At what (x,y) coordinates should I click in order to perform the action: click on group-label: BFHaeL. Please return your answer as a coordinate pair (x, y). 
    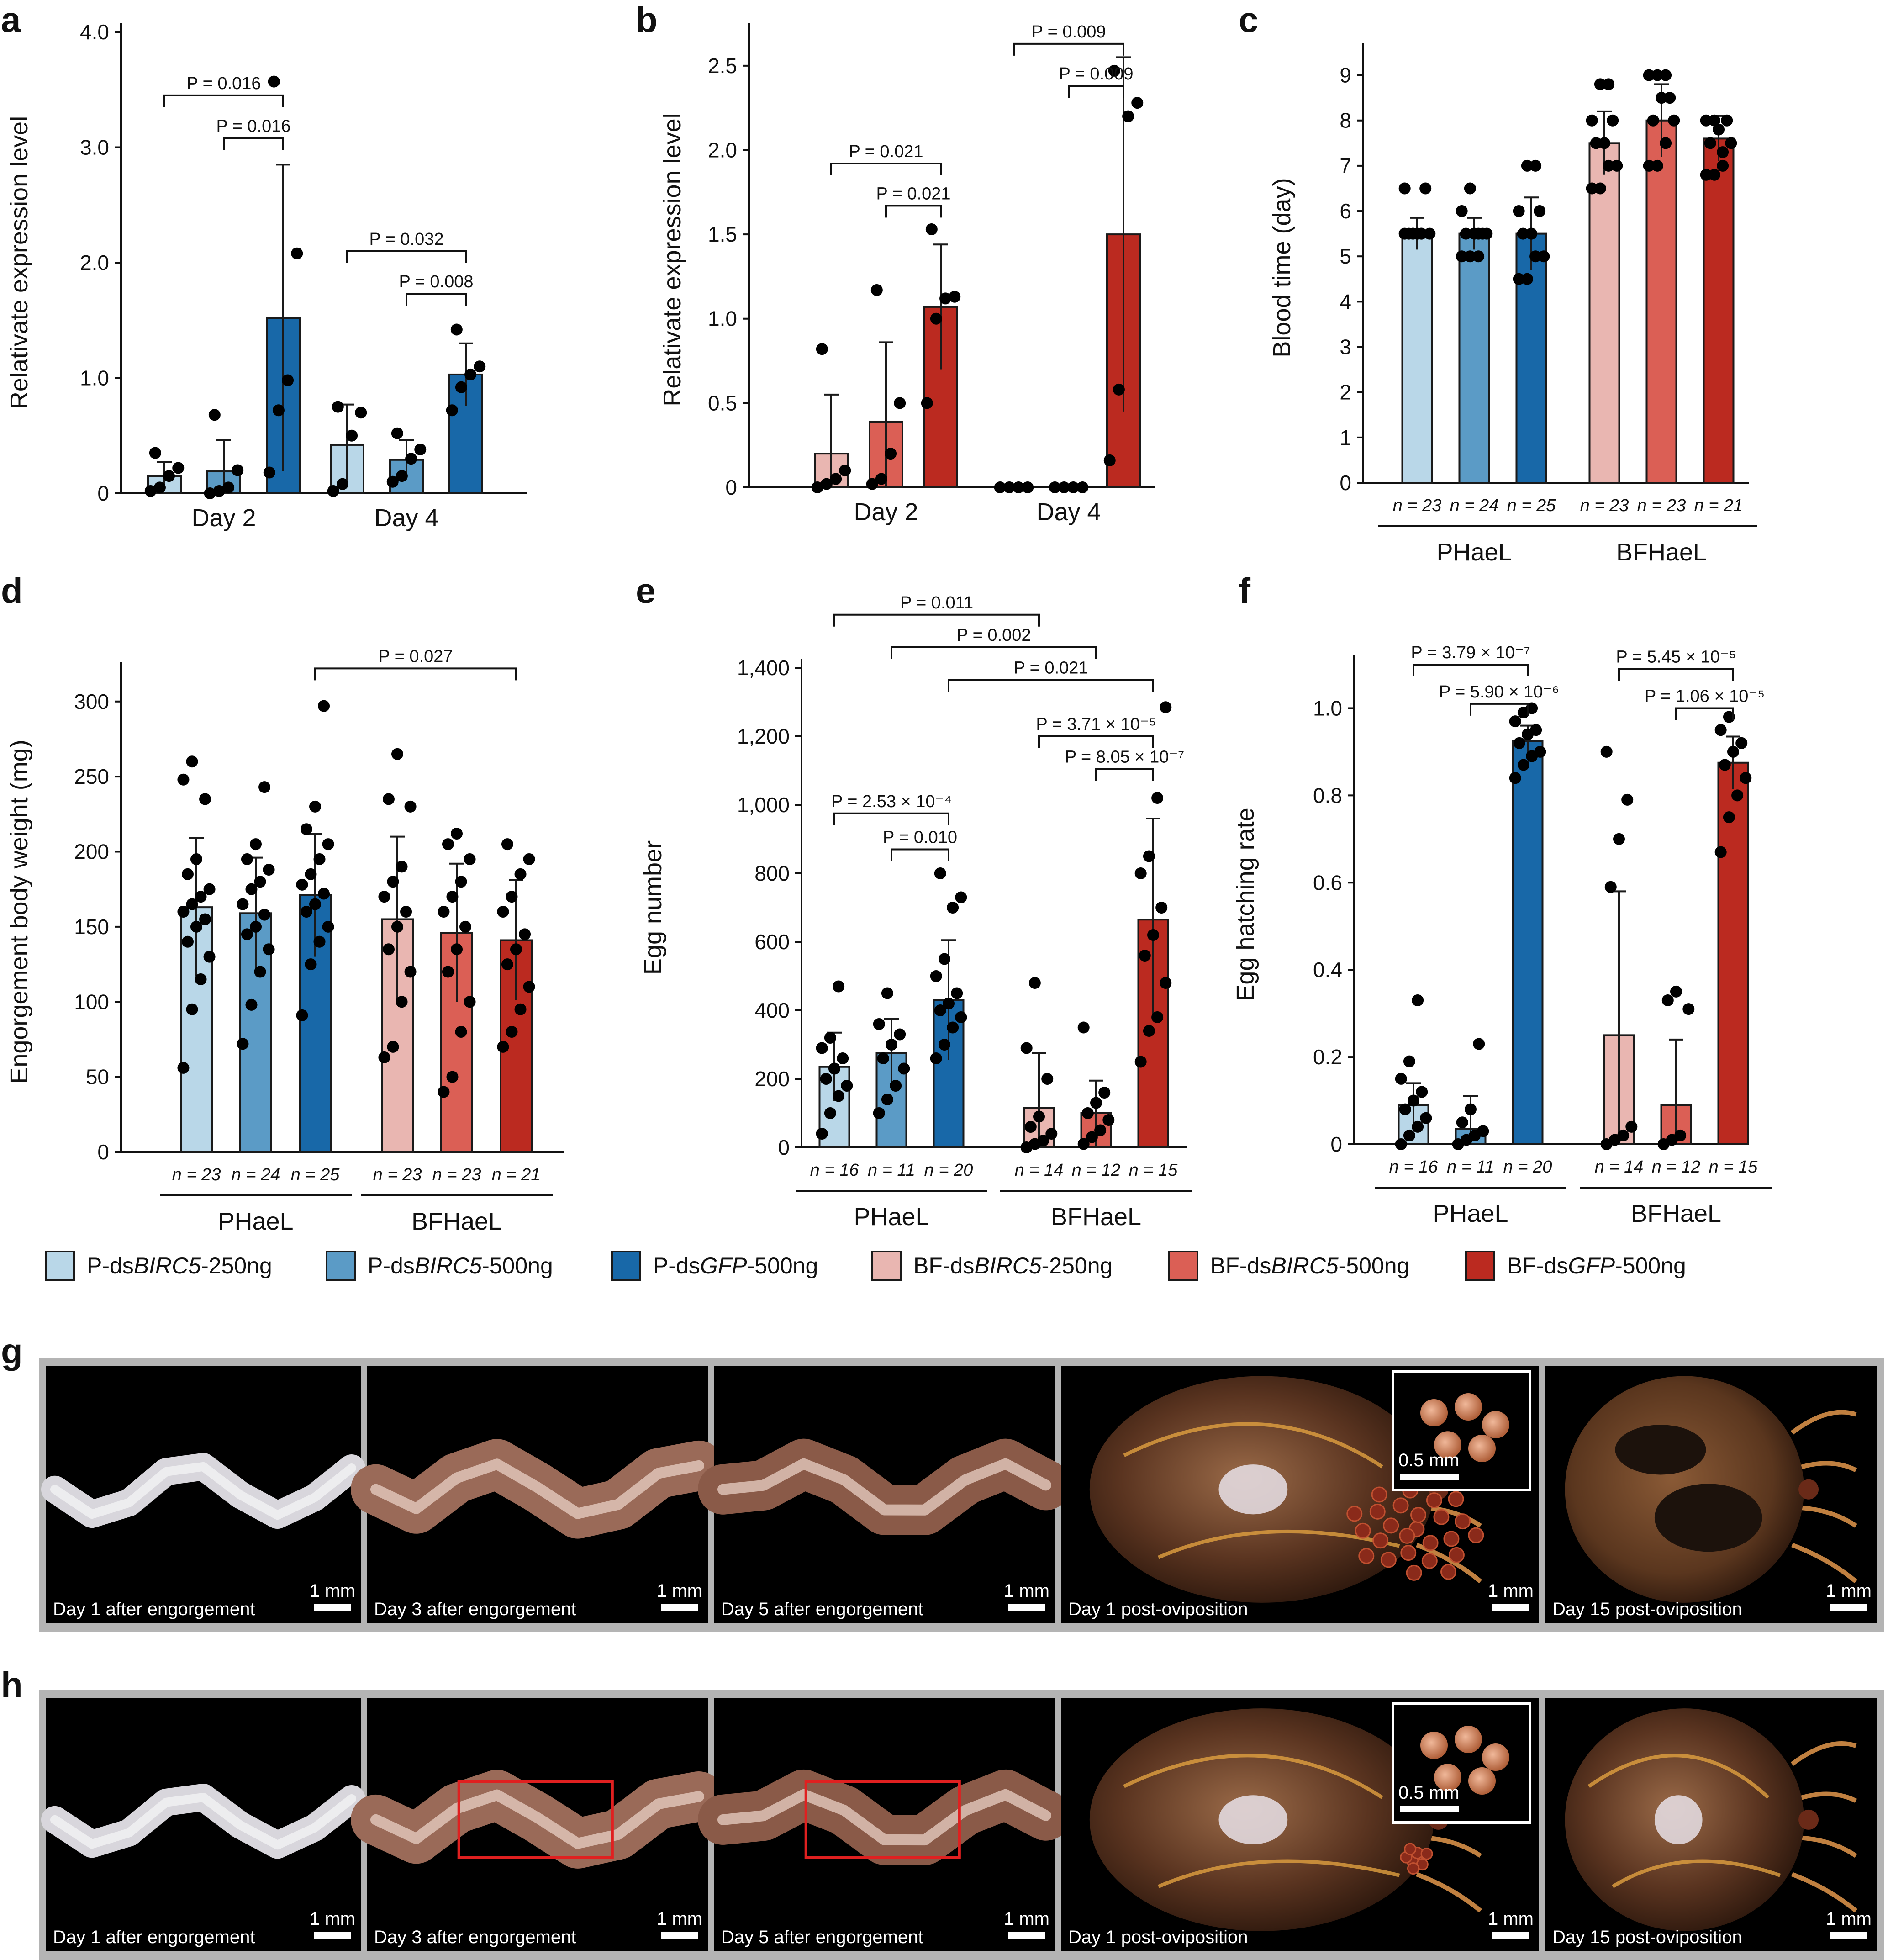
    Looking at the image, I should click on (1661, 553).